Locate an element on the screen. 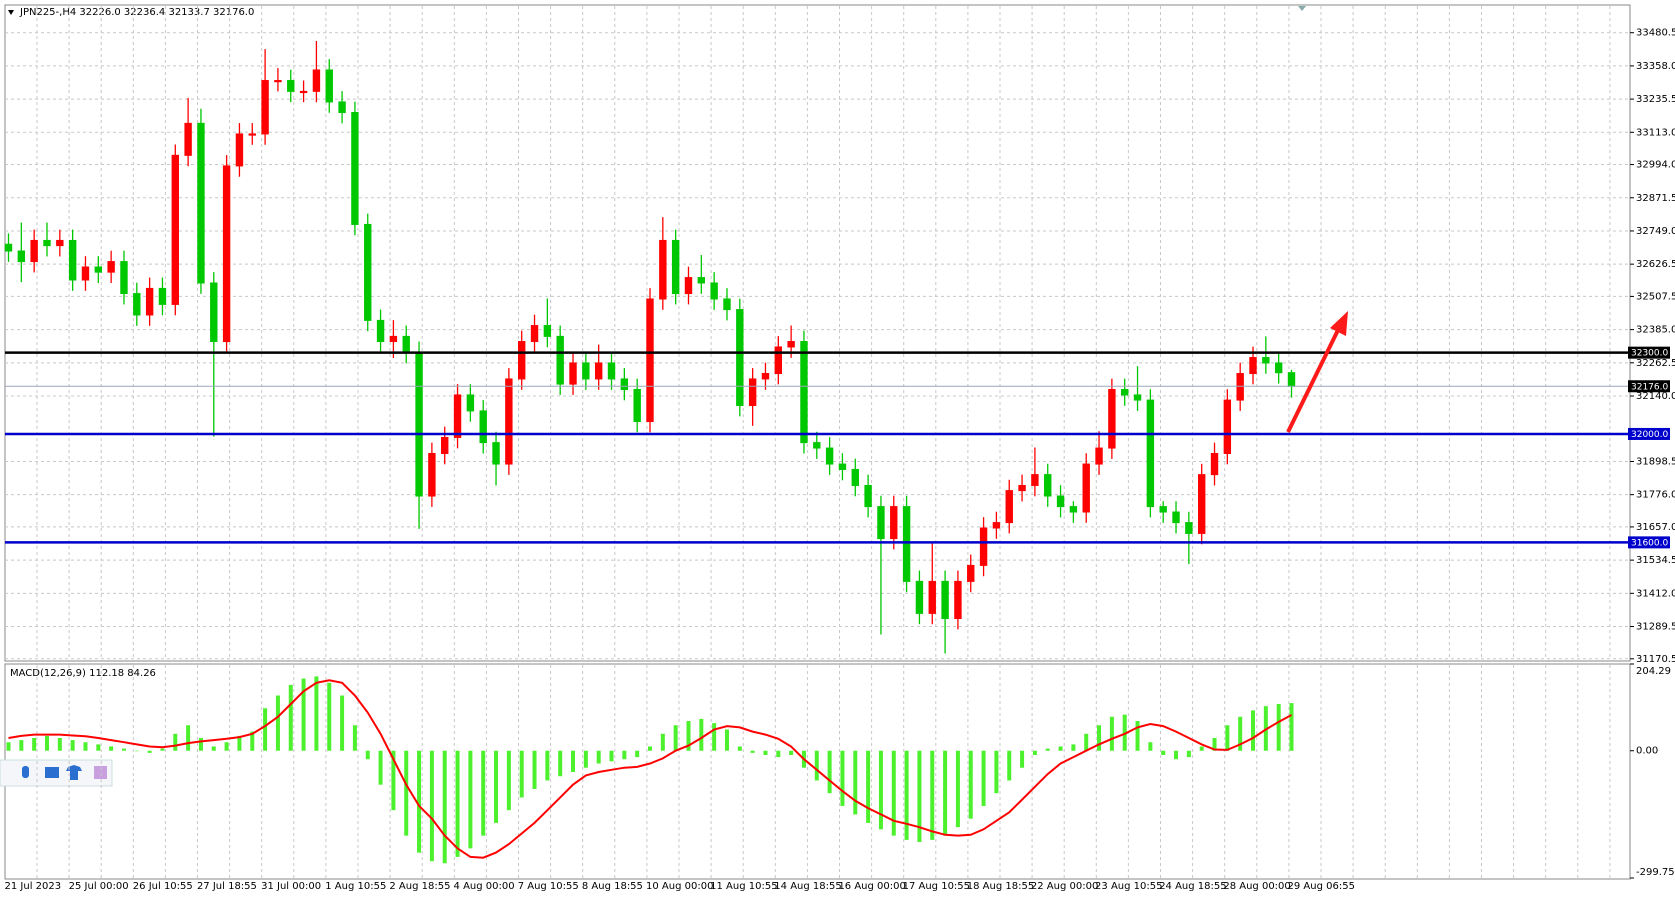  level-label: 32176.0 is located at coordinates (1649, 387).